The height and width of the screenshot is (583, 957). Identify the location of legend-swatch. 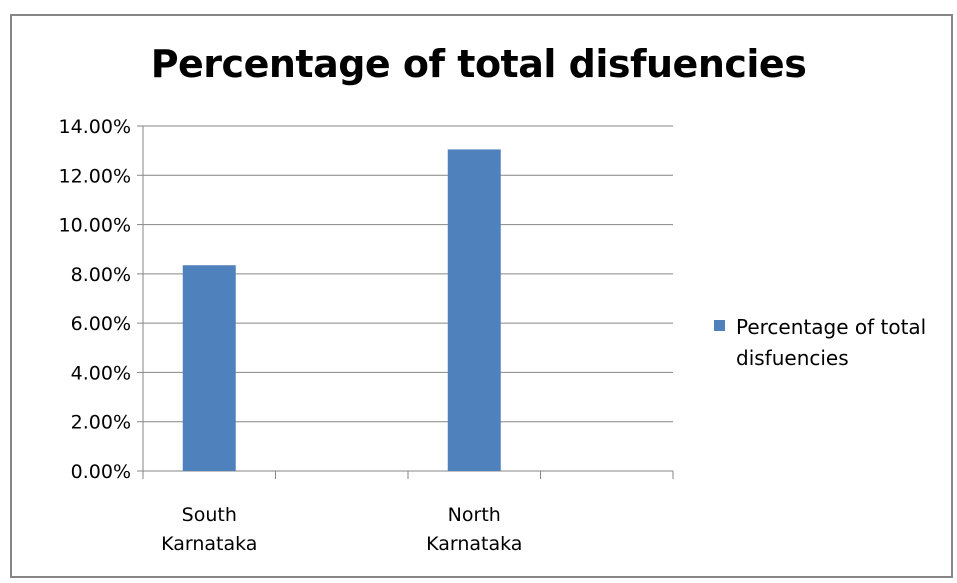
(719, 325).